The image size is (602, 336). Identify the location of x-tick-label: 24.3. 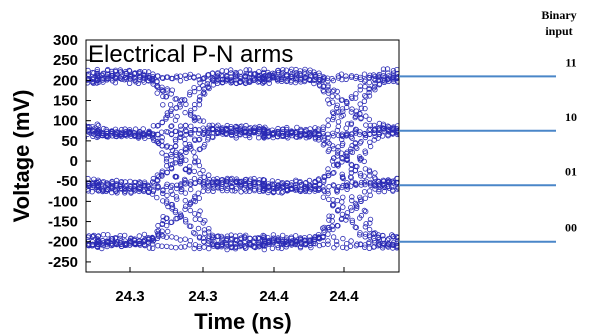
(202, 296).